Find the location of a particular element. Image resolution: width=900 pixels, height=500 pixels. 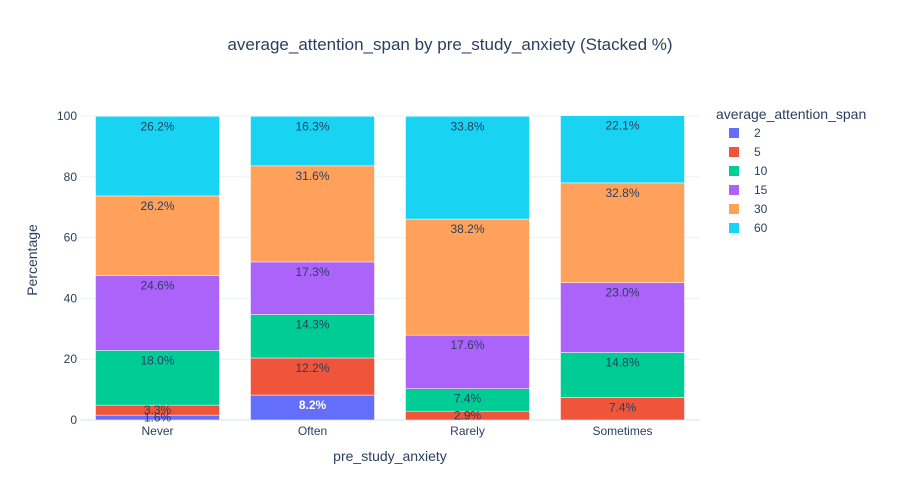

x-tick-label: Often is located at coordinates (312, 431).